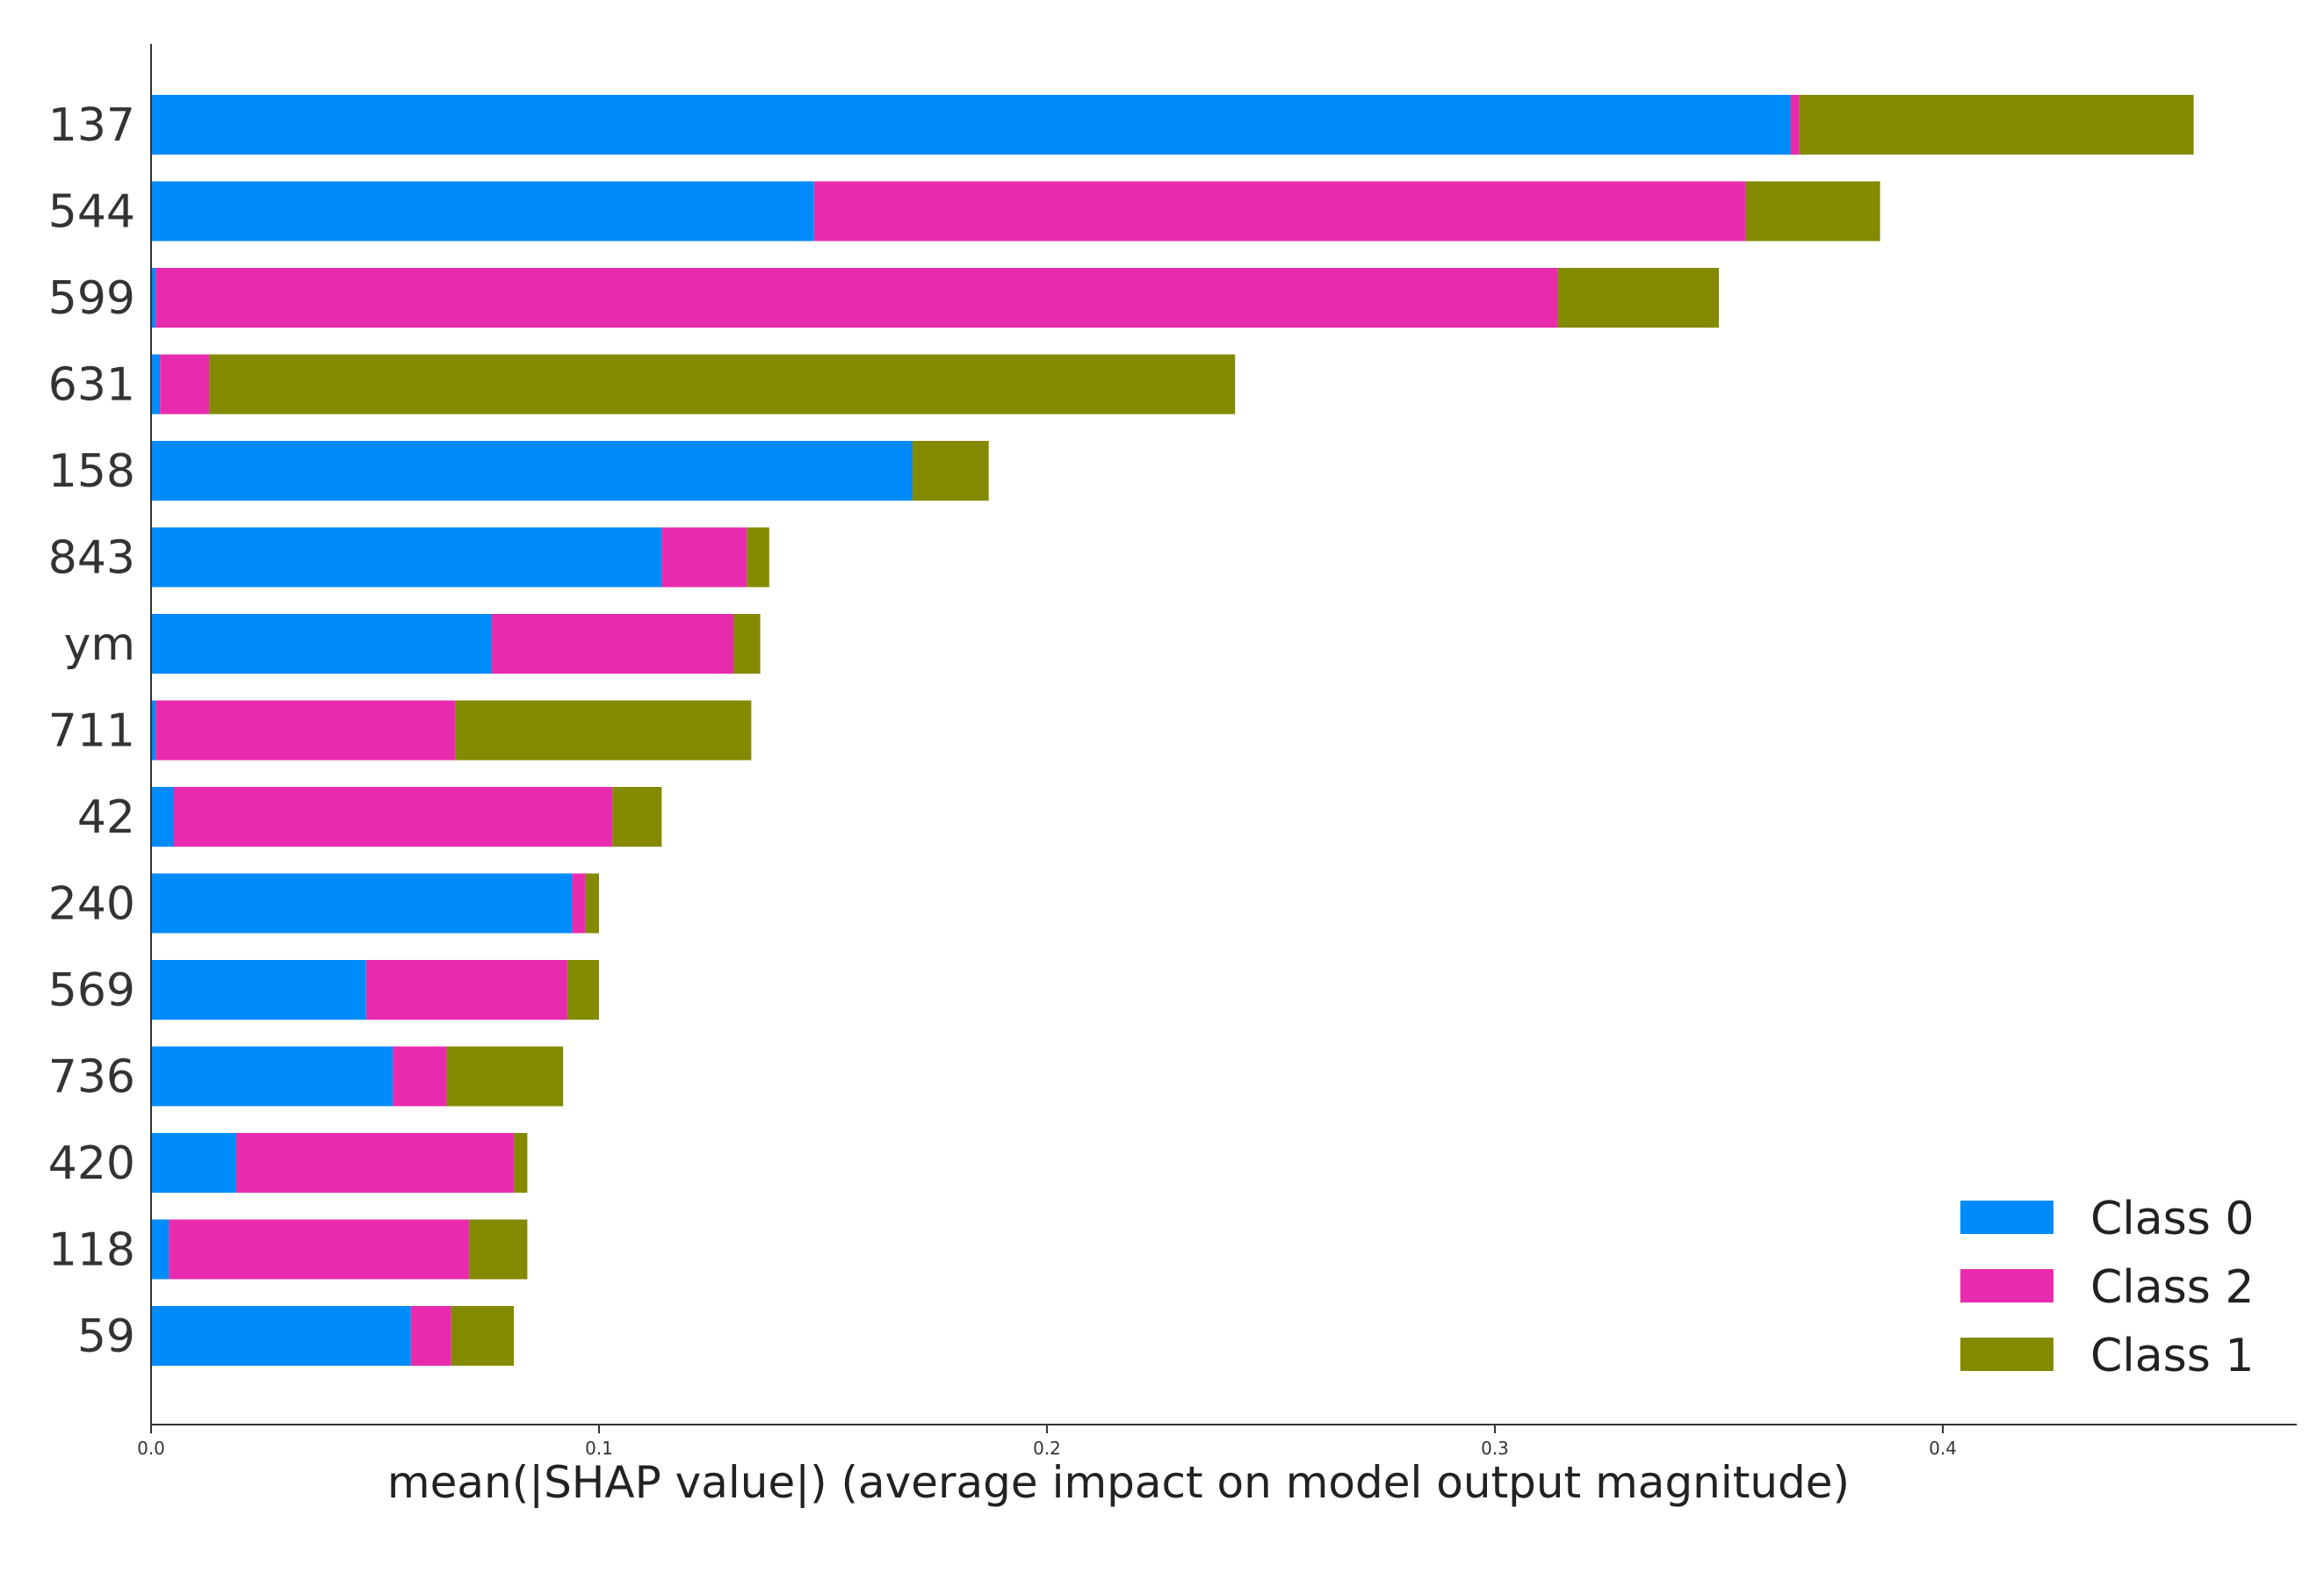 The image size is (2324, 1573). What do you see at coordinates (106, 817) in the screenshot?
I see `y-tick-label: 42` at bounding box center [106, 817].